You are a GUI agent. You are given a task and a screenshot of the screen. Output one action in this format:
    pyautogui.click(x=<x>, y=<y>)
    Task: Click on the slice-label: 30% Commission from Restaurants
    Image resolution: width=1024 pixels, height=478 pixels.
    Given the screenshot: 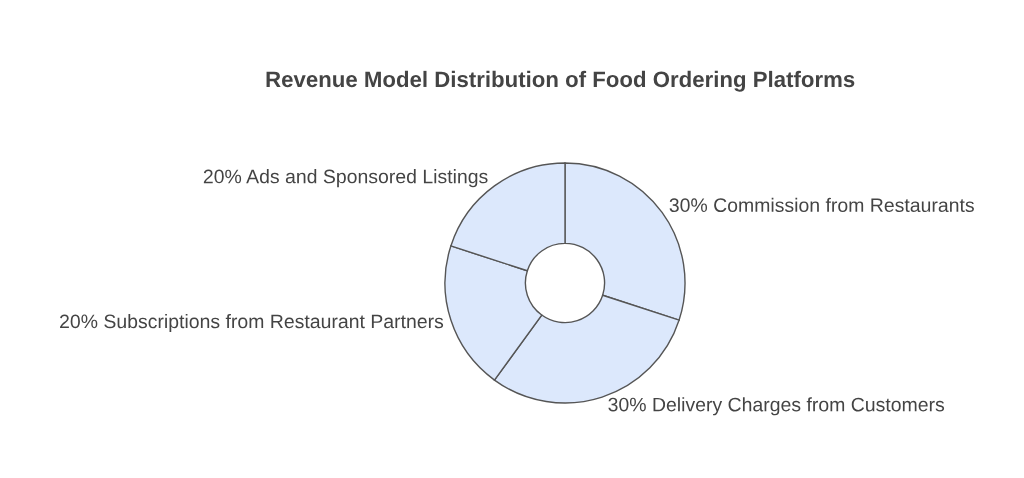 What is the action you would take?
    pyautogui.click(x=821, y=205)
    